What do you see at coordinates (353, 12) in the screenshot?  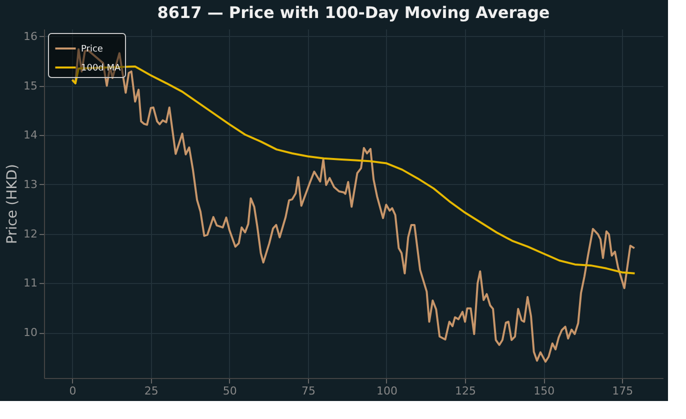 I see `chart-title: 8617 — Price with 100-Day Moving Average` at bounding box center [353, 12].